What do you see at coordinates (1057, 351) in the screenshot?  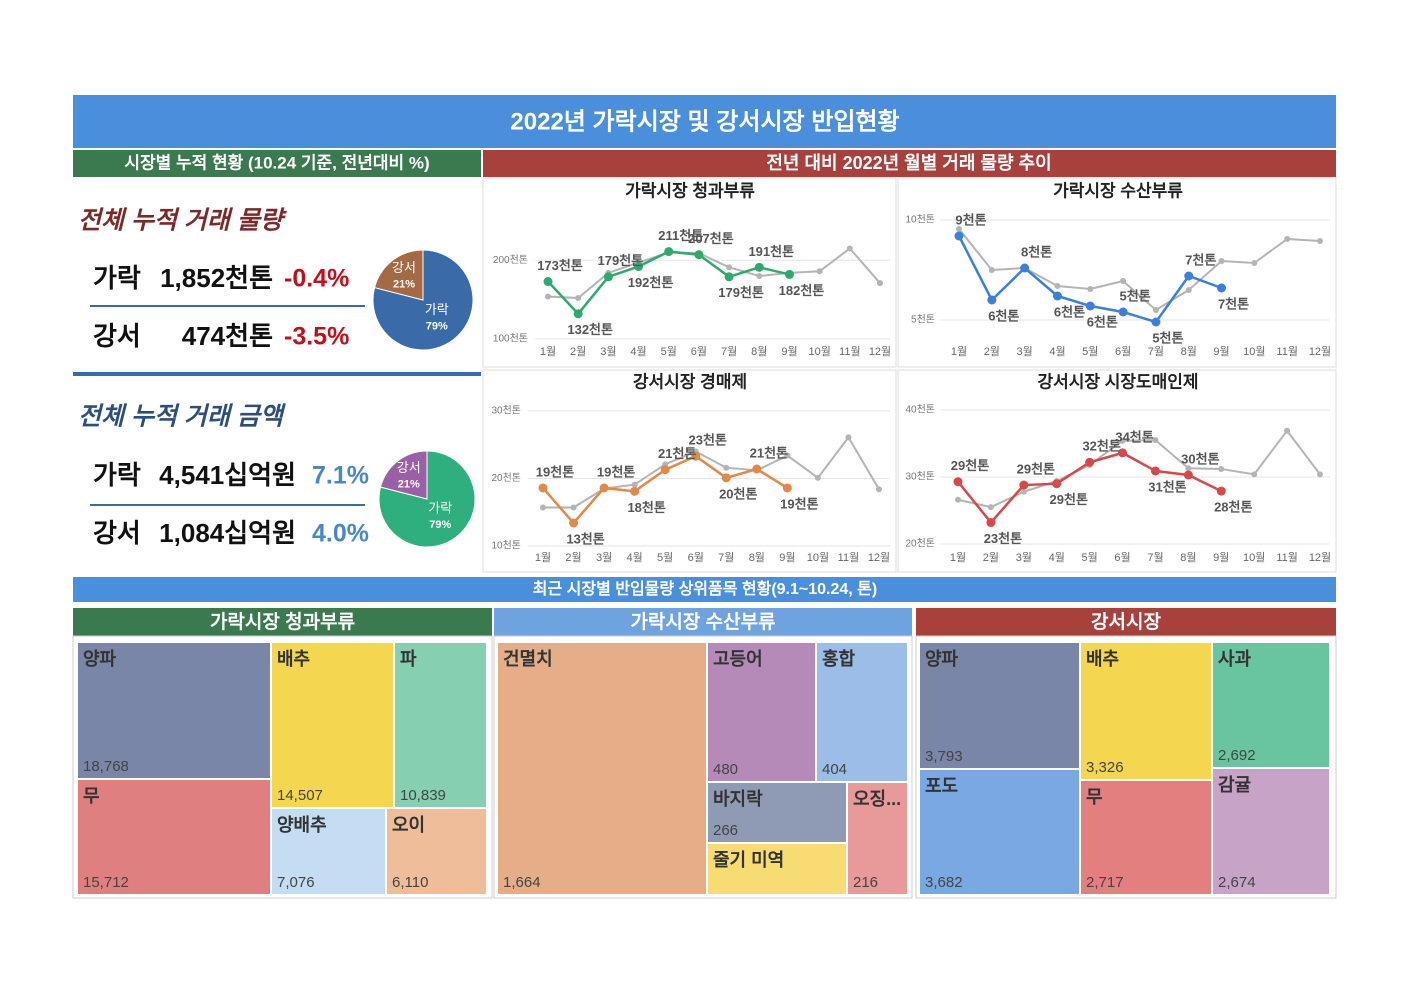 I see `x-tick-label: 4월` at bounding box center [1057, 351].